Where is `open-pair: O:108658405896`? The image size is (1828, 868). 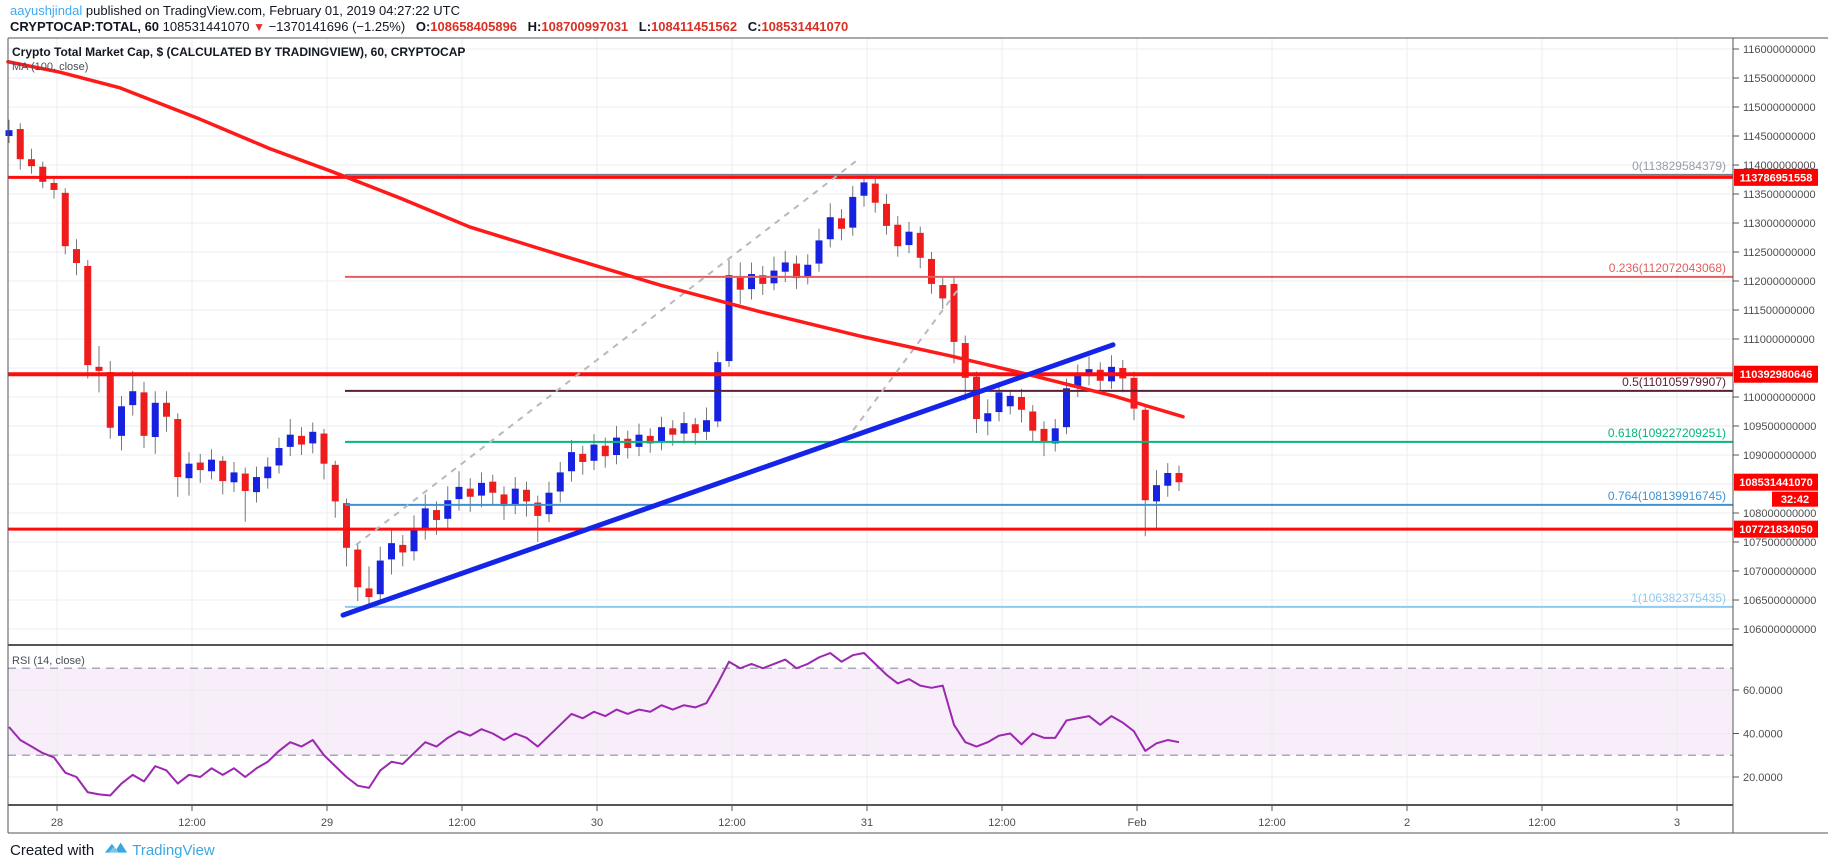
open-pair: O:108658405896 is located at coordinates (466, 26).